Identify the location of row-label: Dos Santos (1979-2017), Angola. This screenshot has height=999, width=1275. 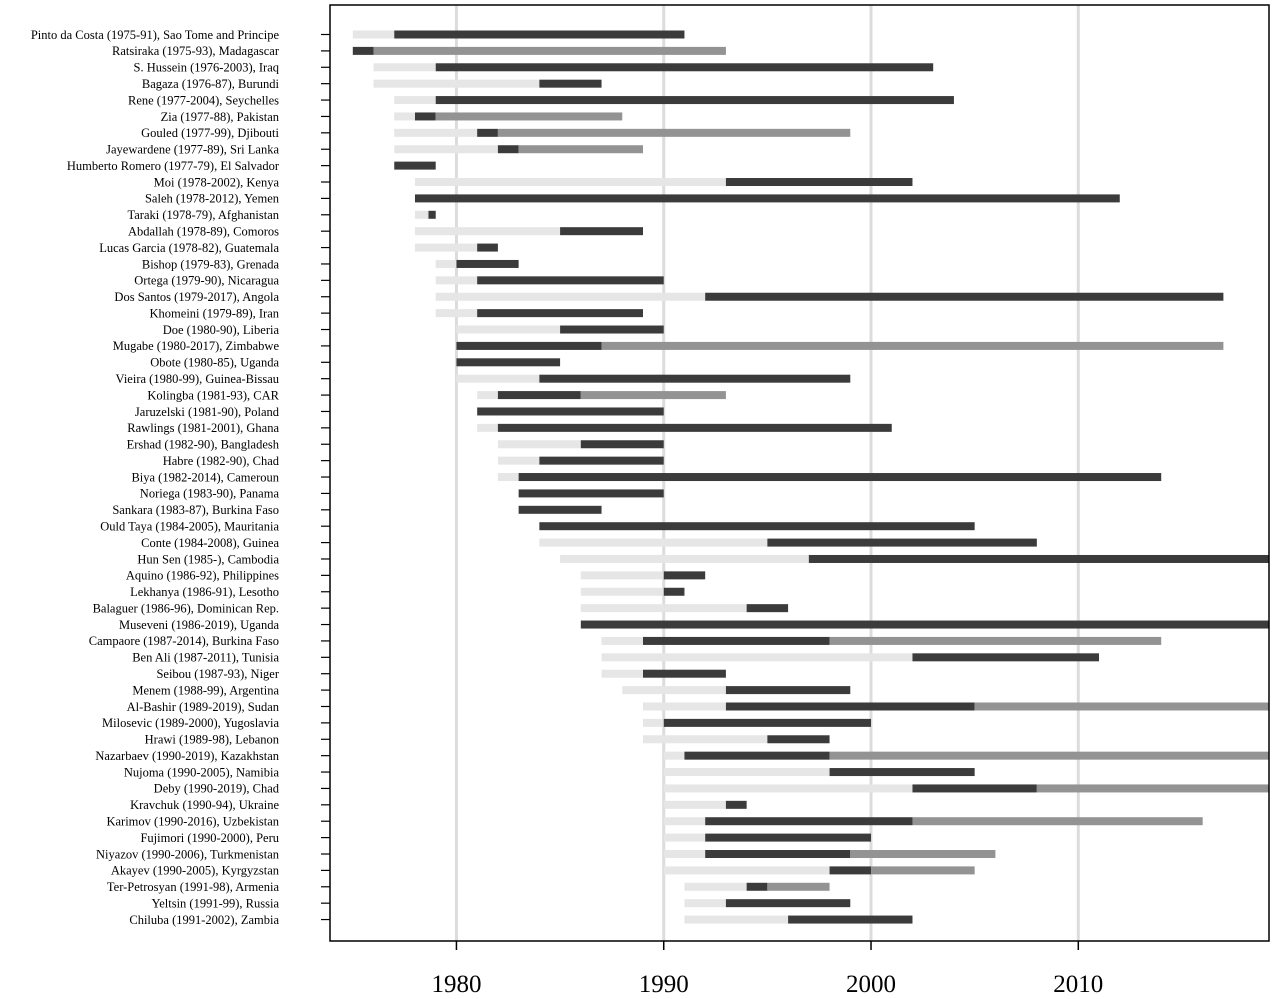
(196, 297).